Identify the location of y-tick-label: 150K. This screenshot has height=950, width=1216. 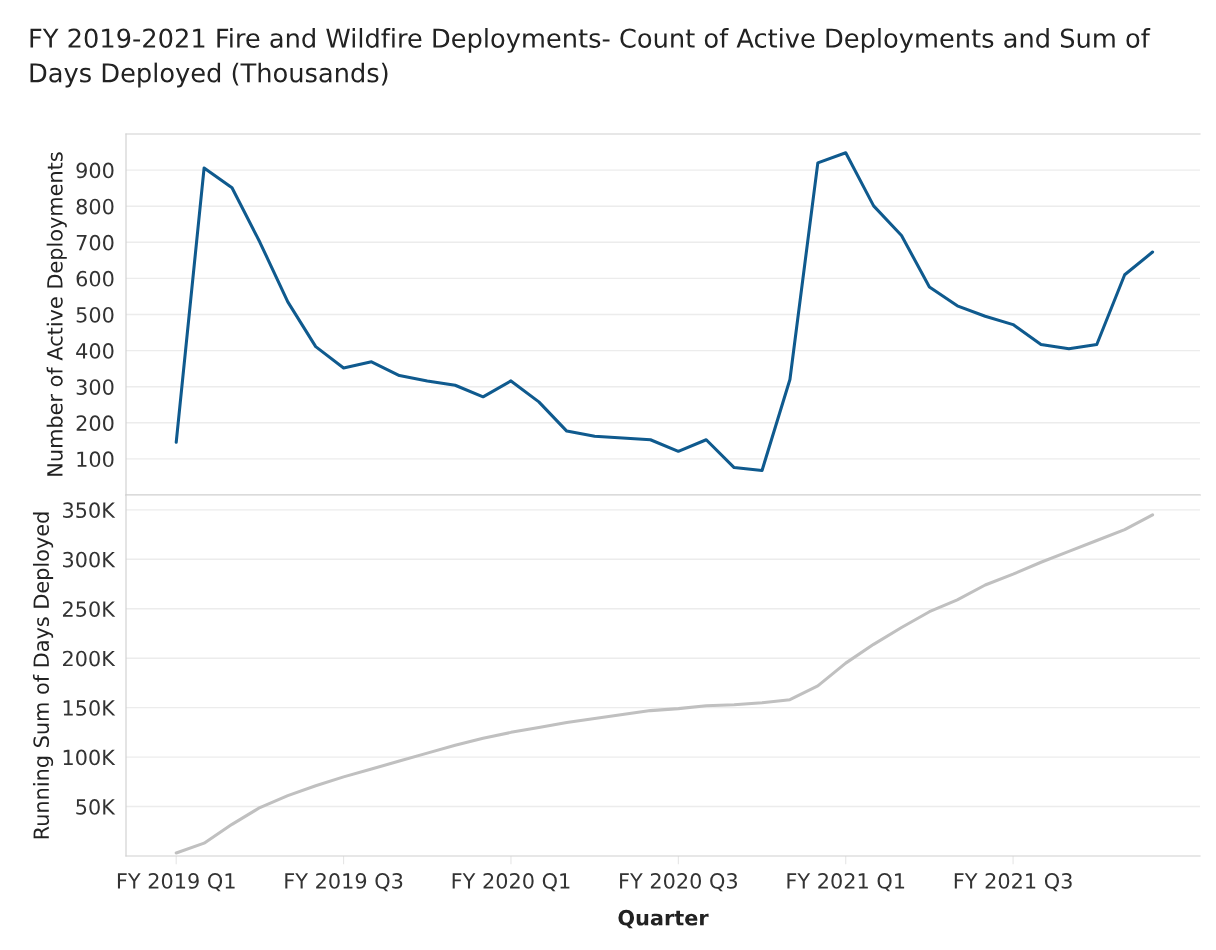
(89, 708).